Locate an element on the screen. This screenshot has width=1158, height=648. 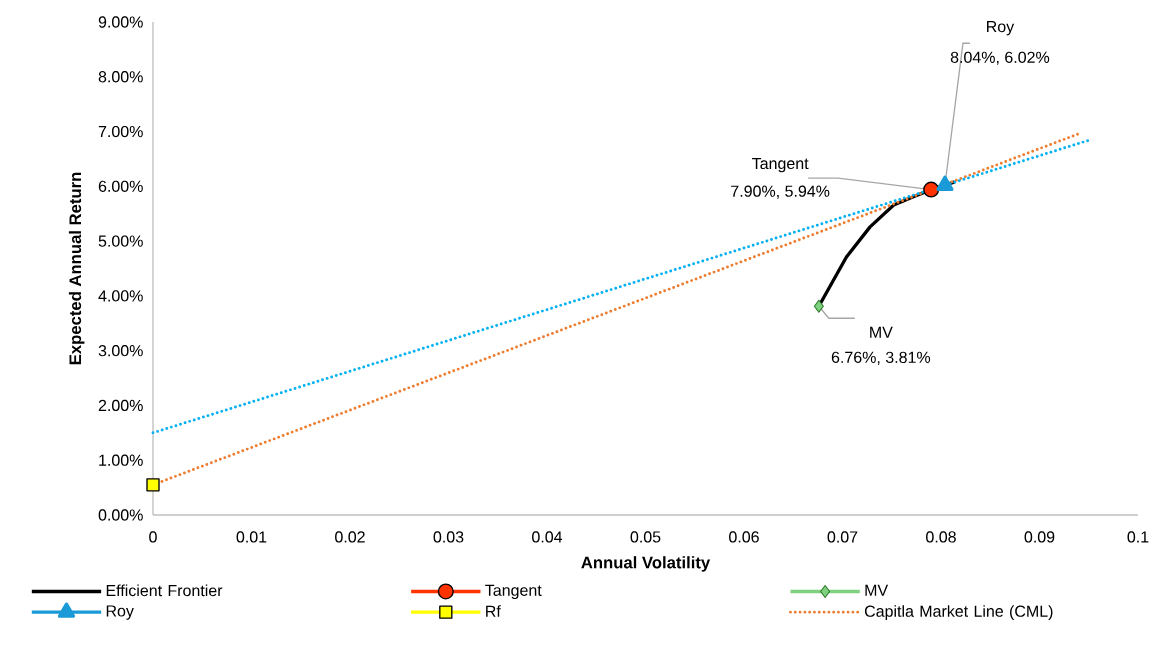
legend-label: Rf is located at coordinates (493, 611).